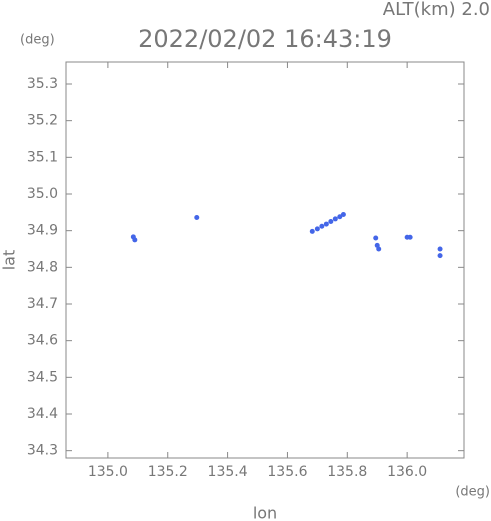  I want to click on y-tick-label: 34.6, so click(42, 341).